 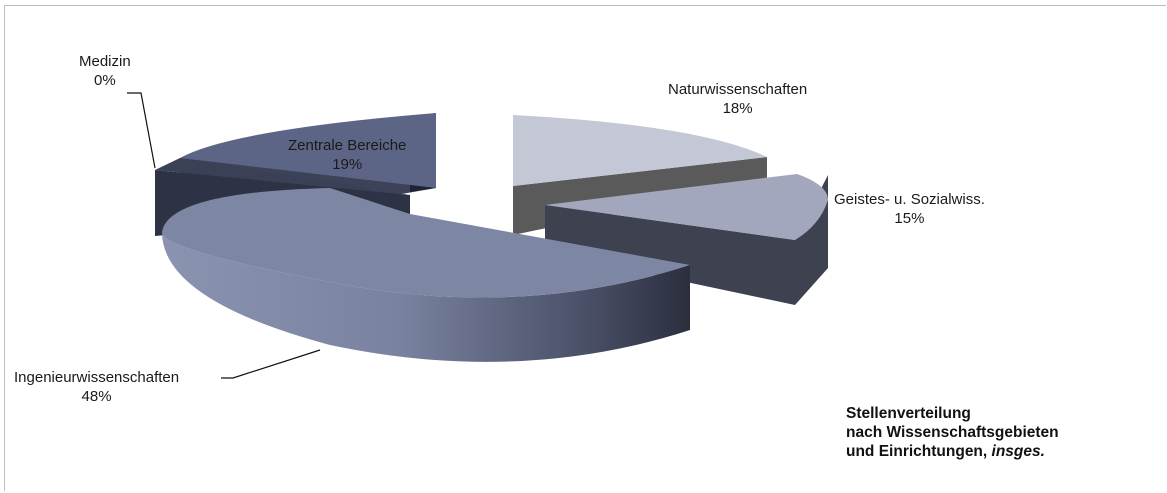 What do you see at coordinates (347, 164) in the screenshot?
I see `label-zentrale-pct: 19%` at bounding box center [347, 164].